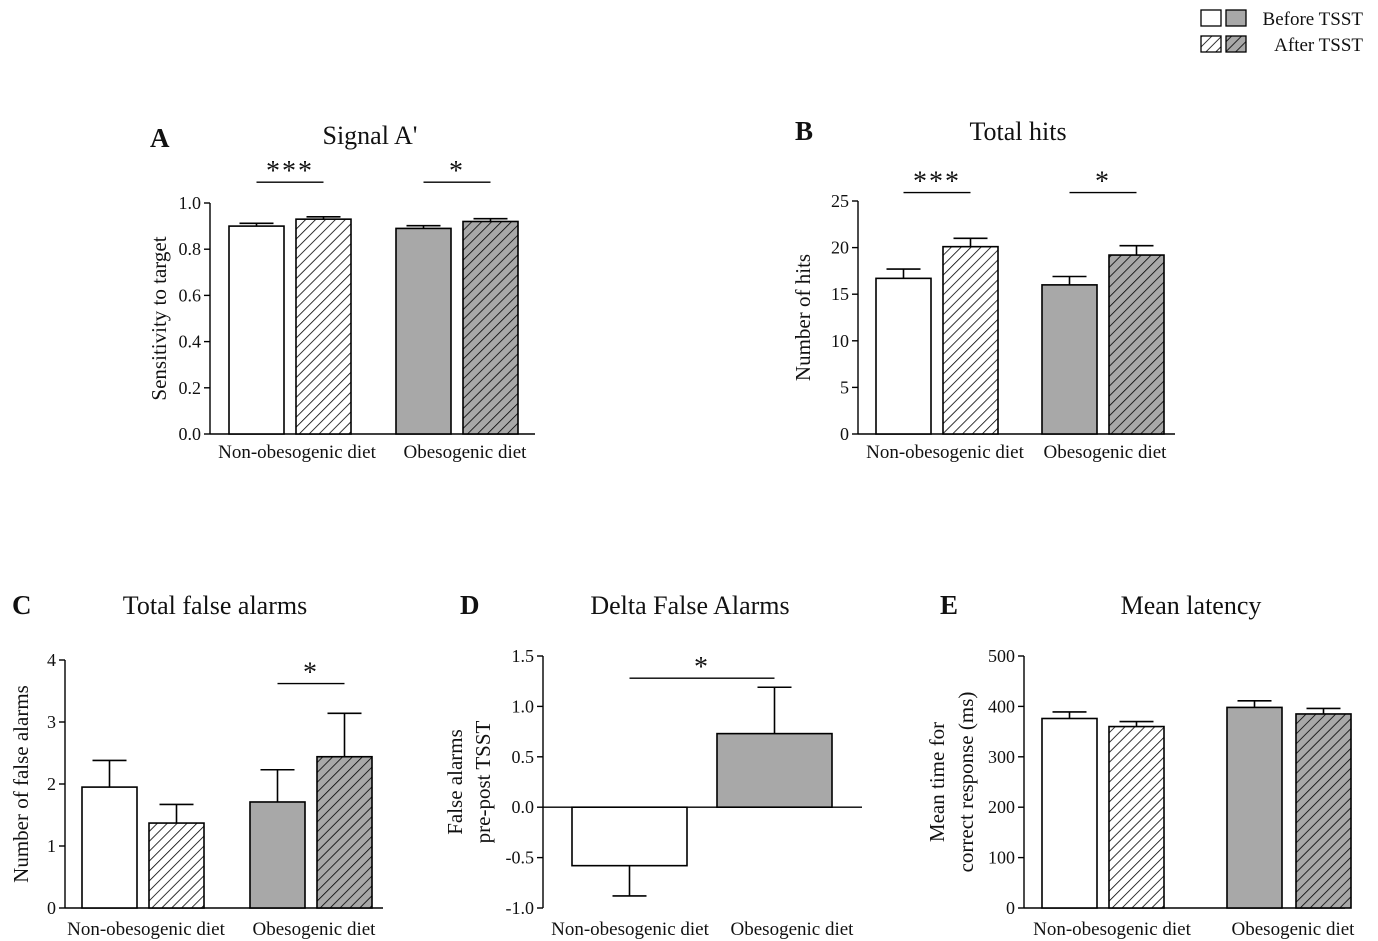  What do you see at coordinates (1001, 706) in the screenshot?
I see `y-tick-label: 400` at bounding box center [1001, 706].